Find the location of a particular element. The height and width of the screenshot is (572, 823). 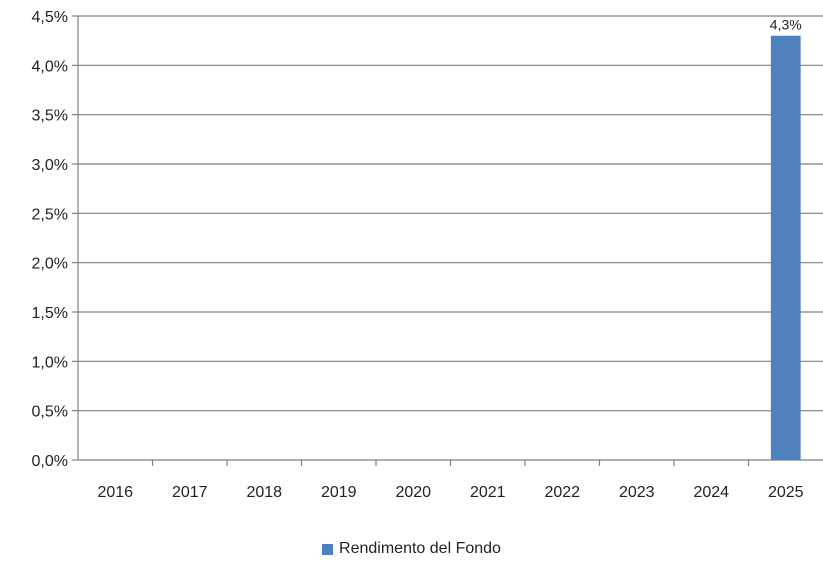

bar-2025 is located at coordinates (785, 247).